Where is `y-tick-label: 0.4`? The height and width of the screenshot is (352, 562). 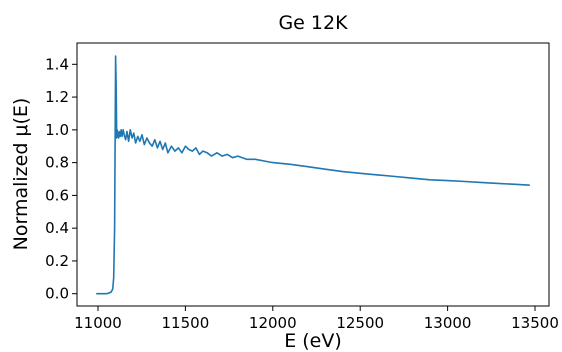
y-tick-label: 0.4 is located at coordinates (57, 228).